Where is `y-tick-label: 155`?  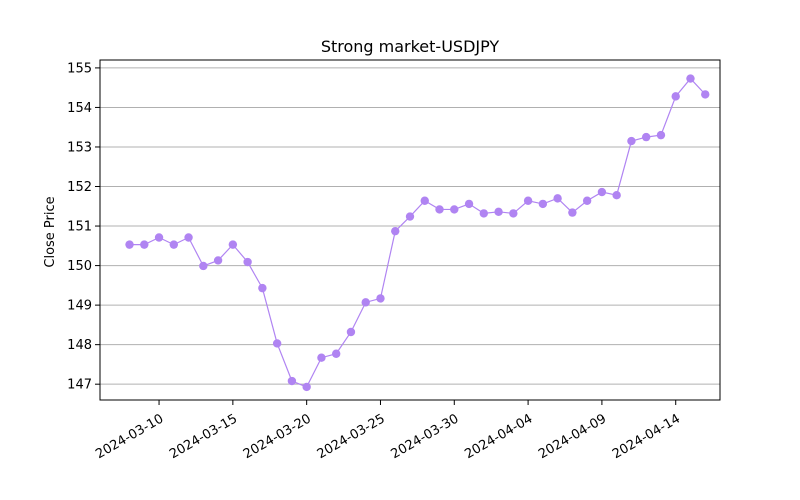 y-tick-label: 155 is located at coordinates (79, 68).